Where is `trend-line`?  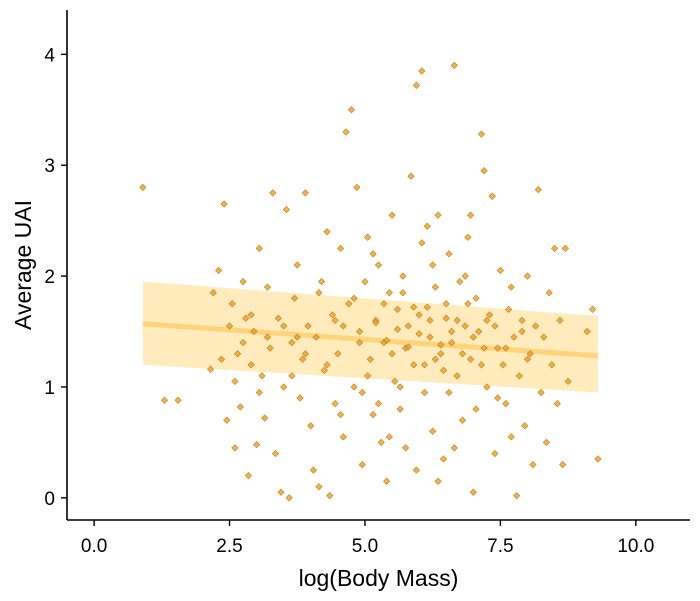
trend-line is located at coordinates (370, 340).